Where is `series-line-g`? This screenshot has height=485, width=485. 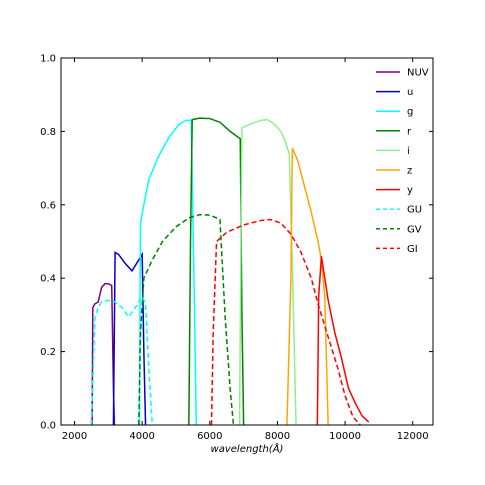 series-line-g is located at coordinates (168, 272).